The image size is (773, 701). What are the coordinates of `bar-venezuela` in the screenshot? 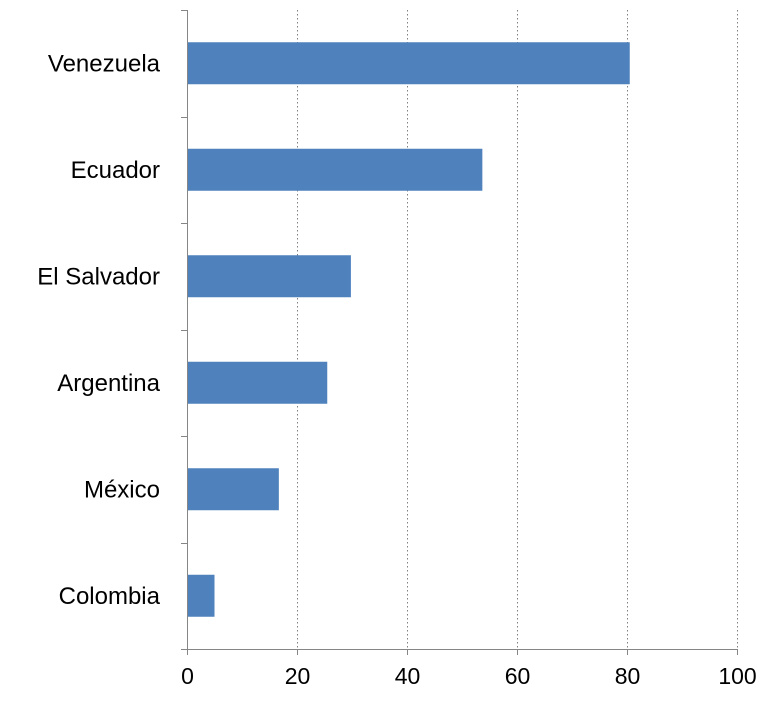 It's located at (408, 63).